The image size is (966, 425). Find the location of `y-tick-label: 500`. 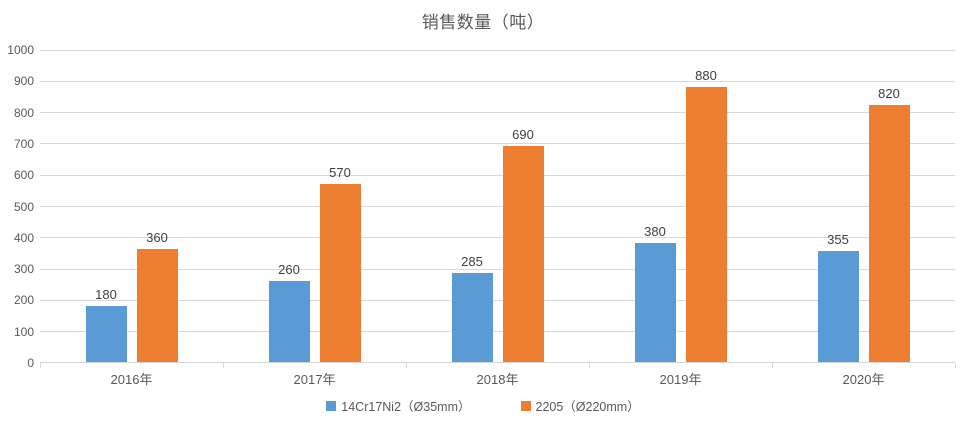

y-tick-label: 500 is located at coordinates (23, 206).